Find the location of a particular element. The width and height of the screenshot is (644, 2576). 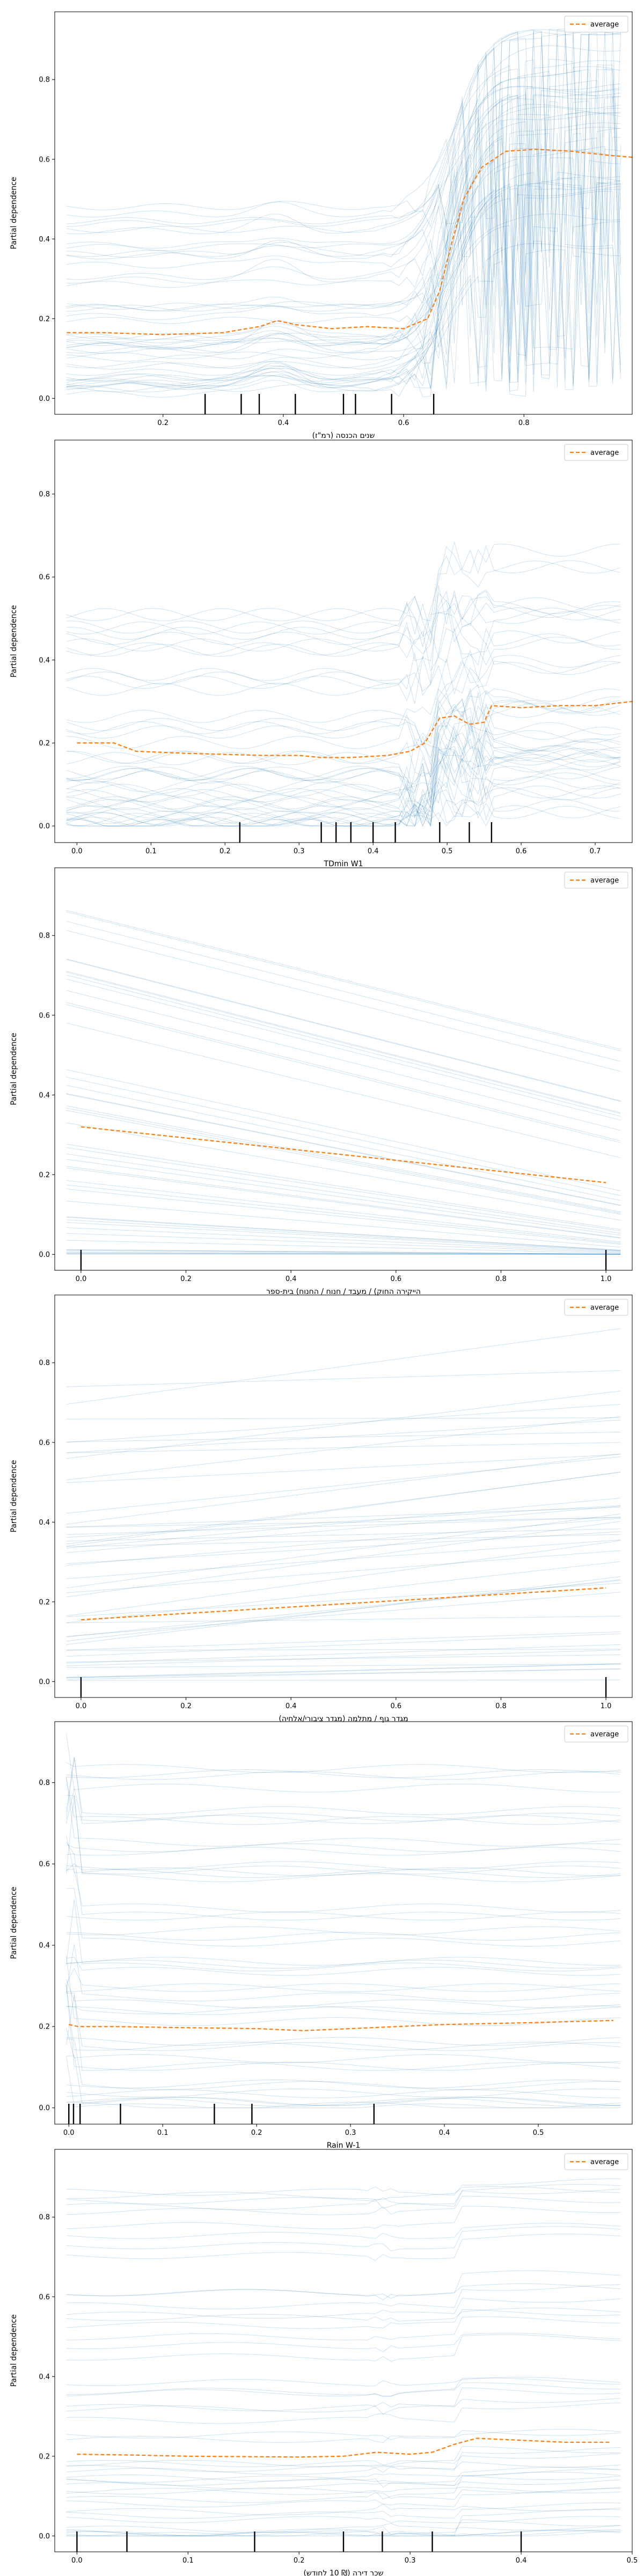

legend-label: average is located at coordinates (604, 2162).